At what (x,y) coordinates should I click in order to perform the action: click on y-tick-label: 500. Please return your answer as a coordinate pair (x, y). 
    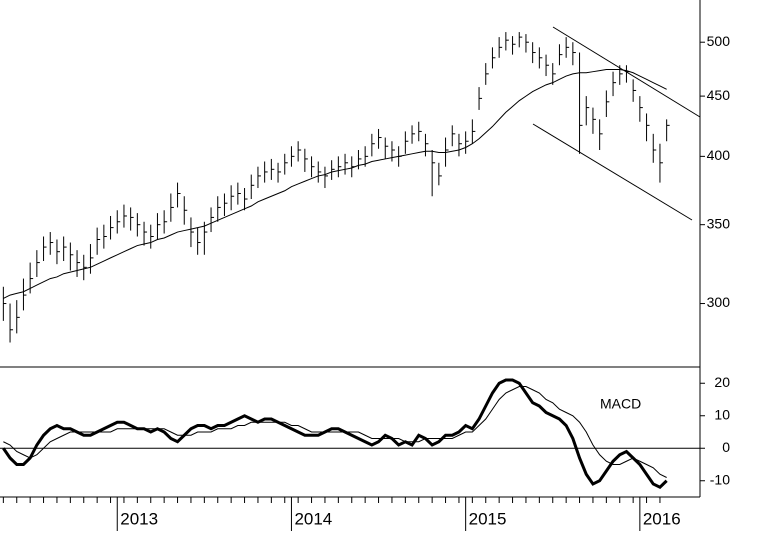
    Looking at the image, I should click on (719, 41).